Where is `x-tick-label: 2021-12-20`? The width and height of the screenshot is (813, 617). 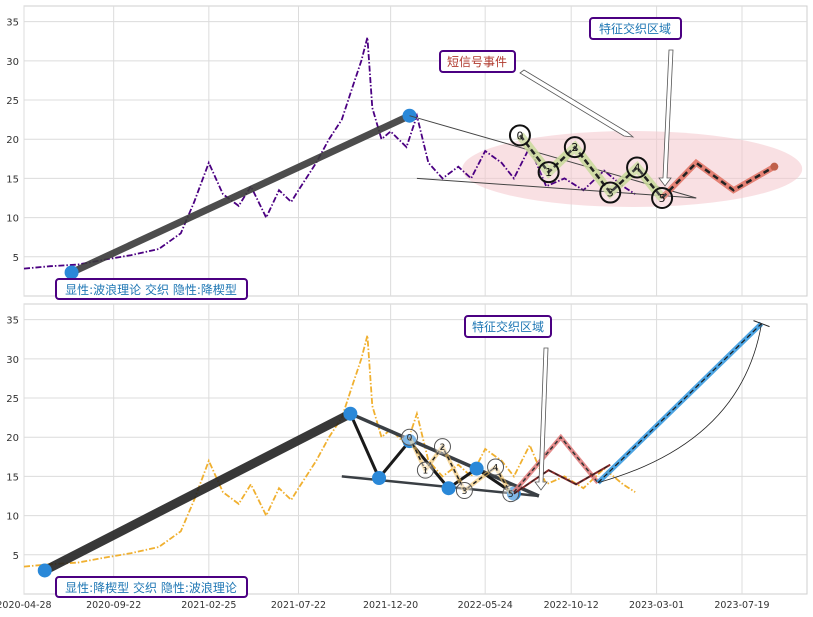 x-tick-label: 2021-12-20 is located at coordinates (390, 605).